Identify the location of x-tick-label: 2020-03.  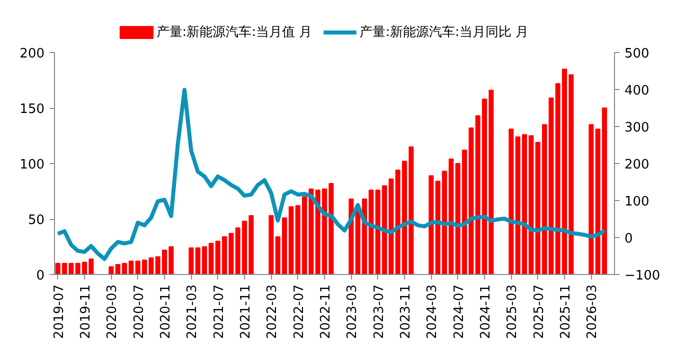
(112, 311).